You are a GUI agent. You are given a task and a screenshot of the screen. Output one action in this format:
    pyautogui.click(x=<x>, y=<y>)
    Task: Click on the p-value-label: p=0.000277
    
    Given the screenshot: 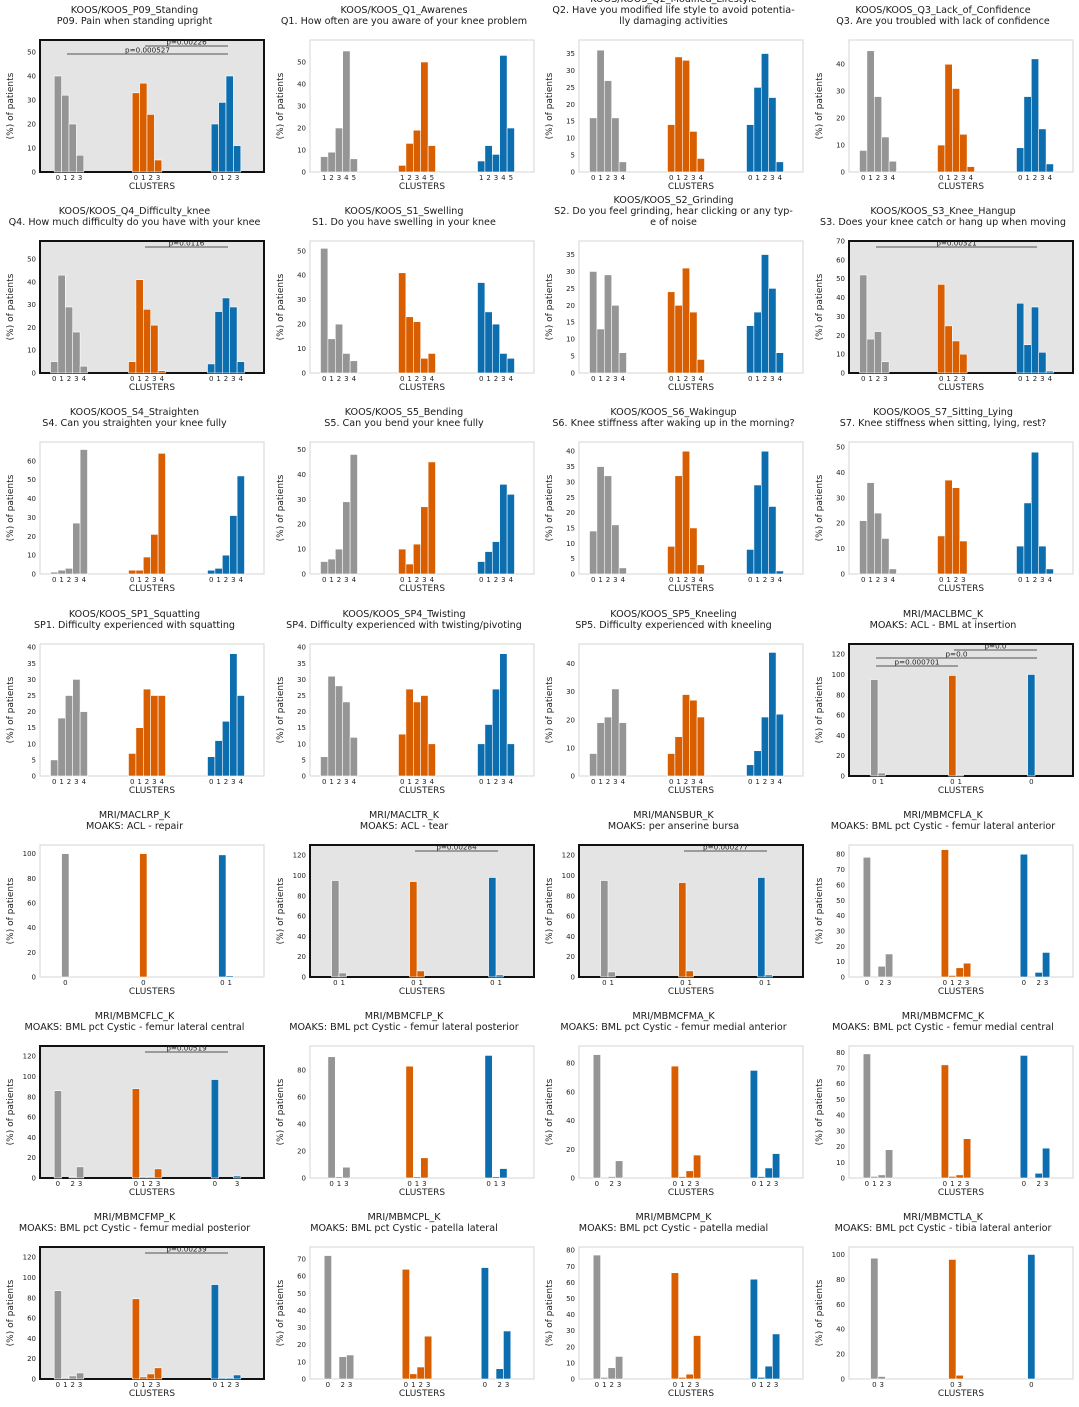 What is the action you would take?
    pyautogui.click(x=725, y=846)
    